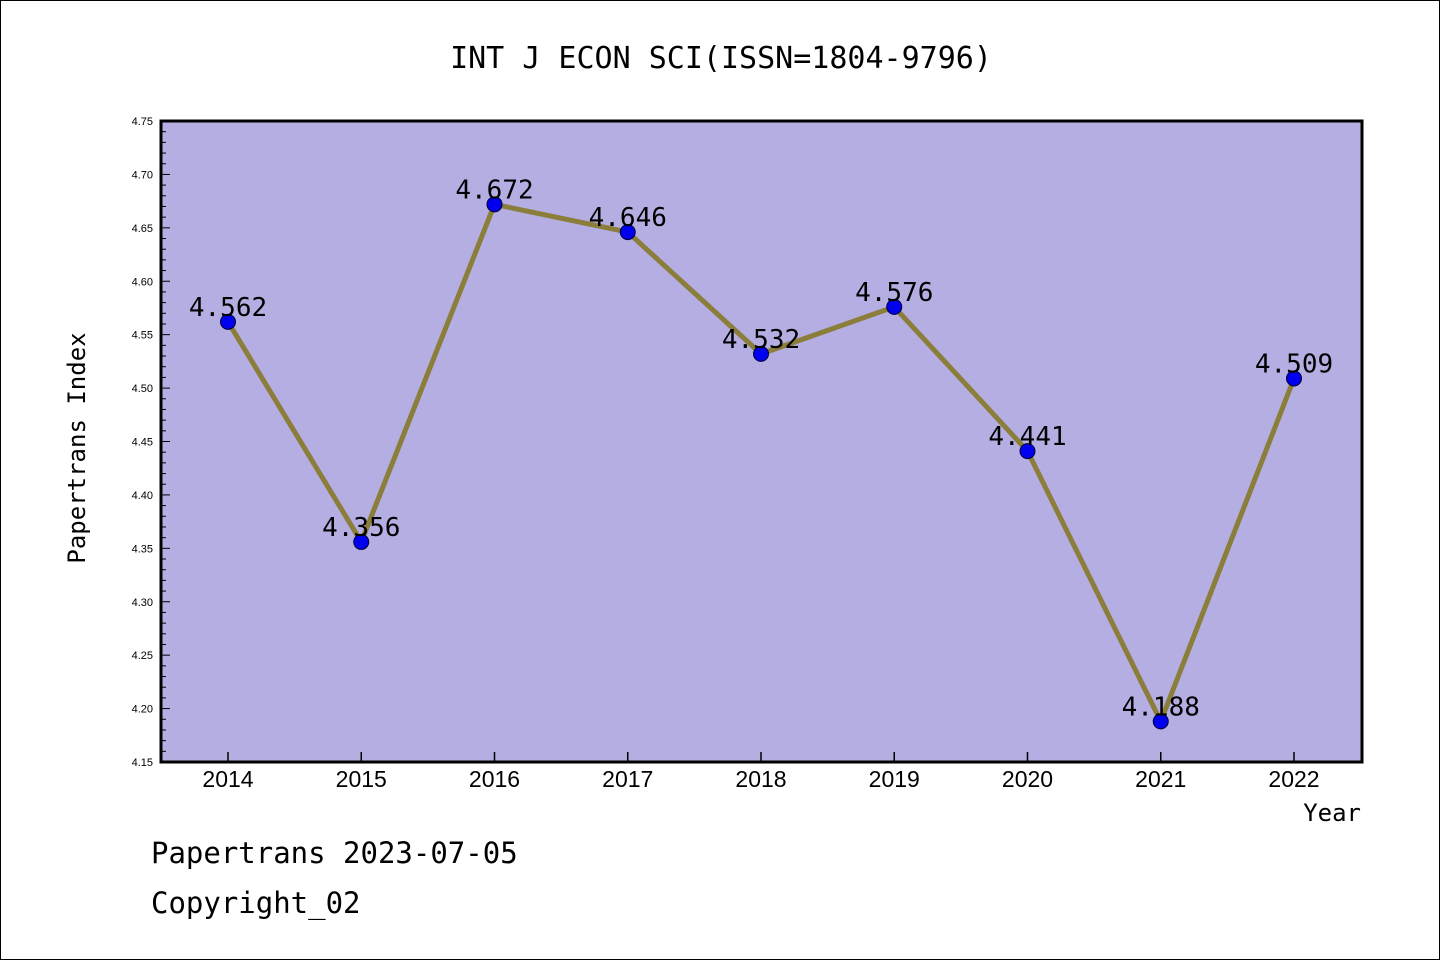 This screenshot has height=961, width=1440. What do you see at coordinates (361, 779) in the screenshot?
I see `x-tick-label: 2015` at bounding box center [361, 779].